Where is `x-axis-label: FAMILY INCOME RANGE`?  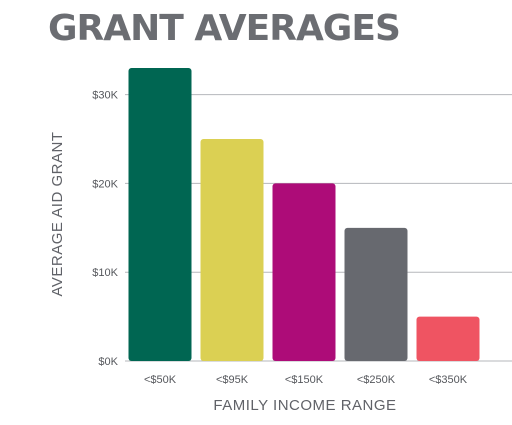
x-axis-label: FAMILY INCOME RANGE is located at coordinates (304, 405).